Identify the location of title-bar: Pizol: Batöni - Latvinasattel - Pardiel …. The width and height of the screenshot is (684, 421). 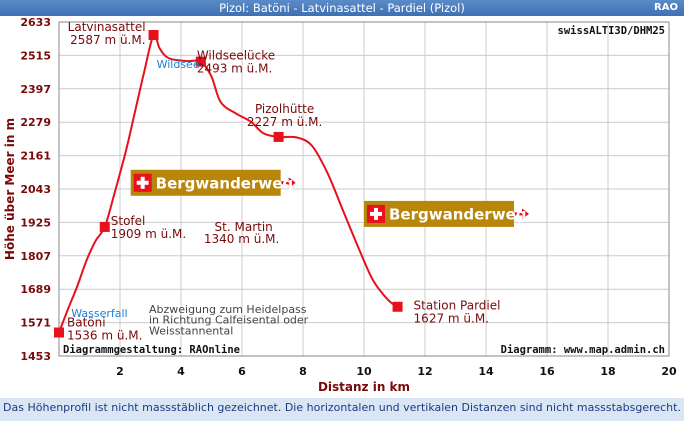
(342, 8).